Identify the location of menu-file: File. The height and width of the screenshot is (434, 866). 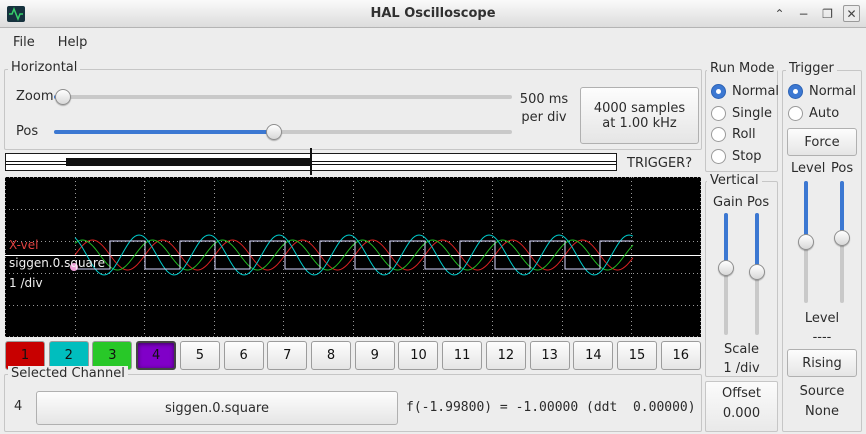
(24, 42).